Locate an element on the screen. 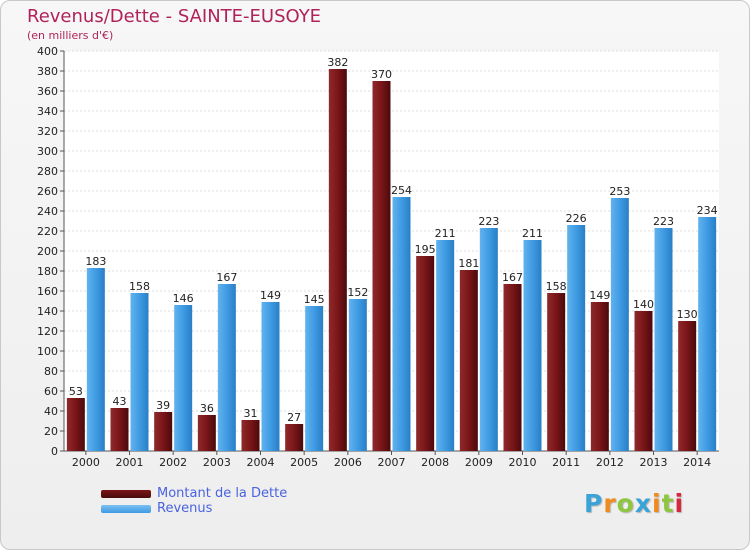 Image resolution: width=750 pixels, height=550 pixels. y-tick-label: 20 is located at coordinates (51, 431).